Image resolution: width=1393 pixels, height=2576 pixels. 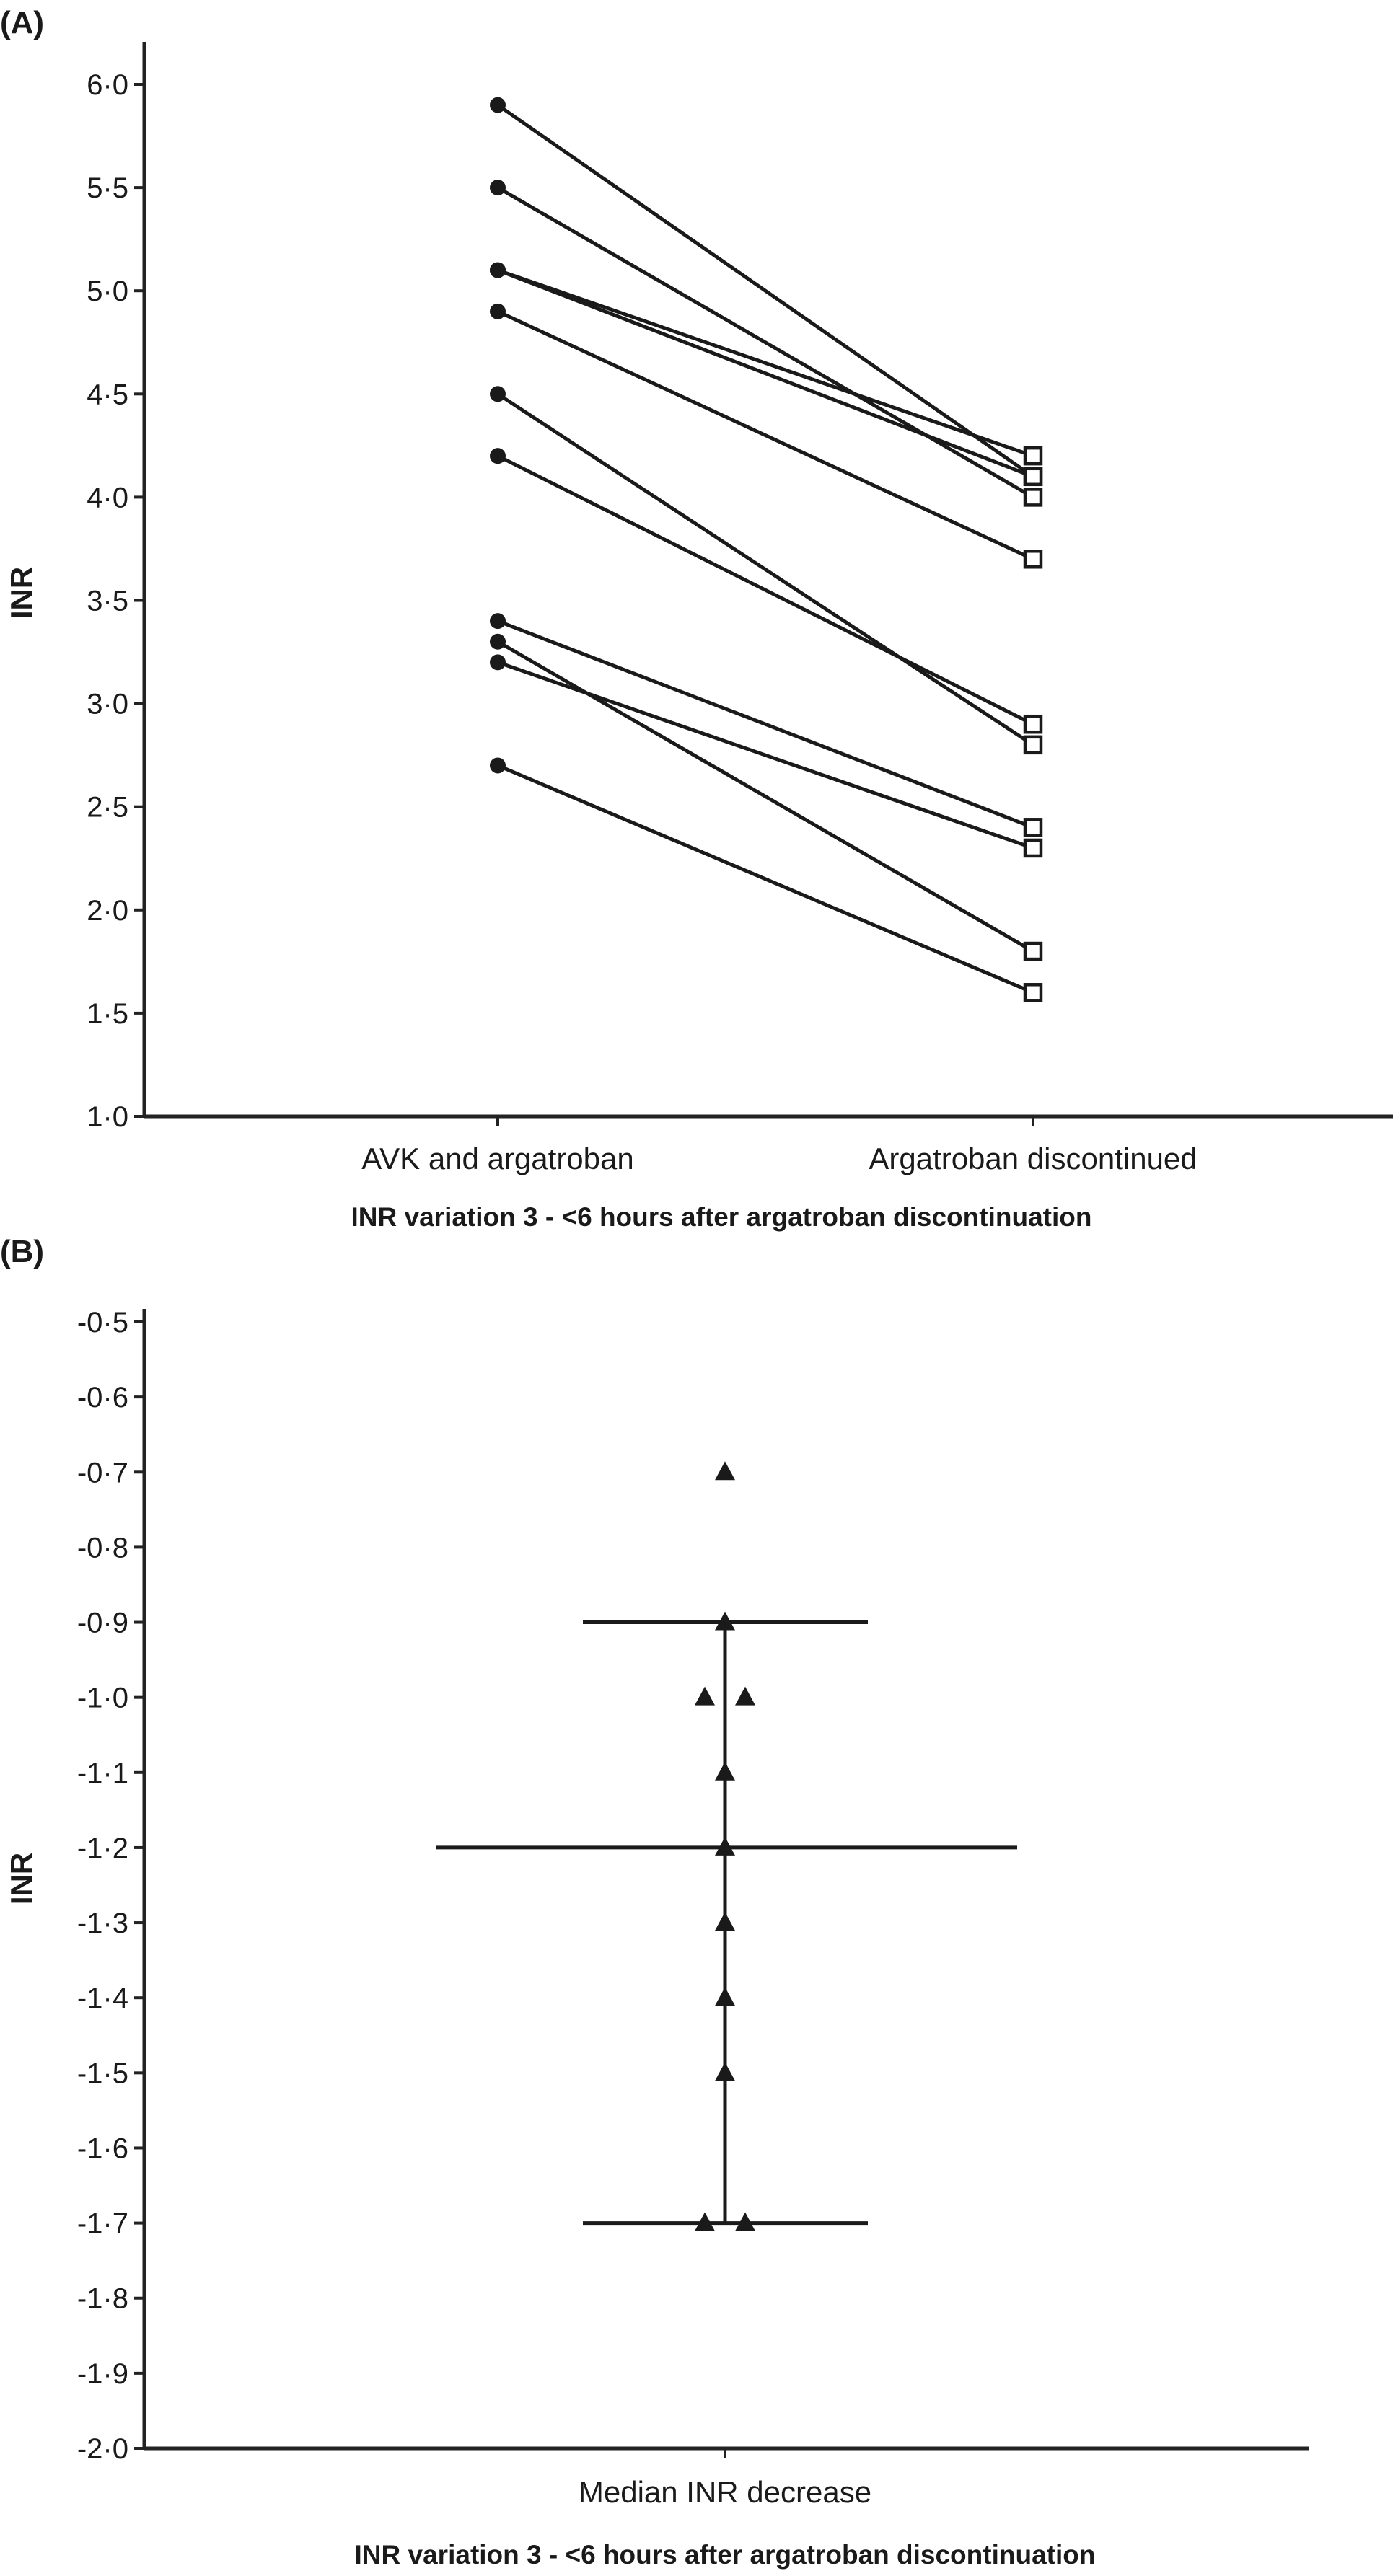 I want to click on panel-a-series-lines, so click(x=765, y=548).